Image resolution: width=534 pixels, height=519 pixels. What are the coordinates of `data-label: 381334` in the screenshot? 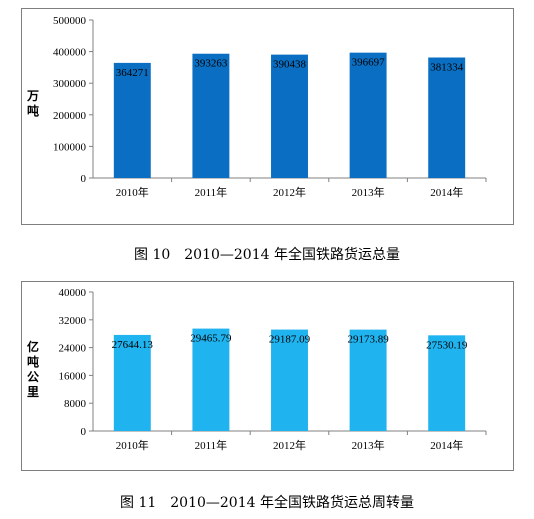 It's located at (447, 67).